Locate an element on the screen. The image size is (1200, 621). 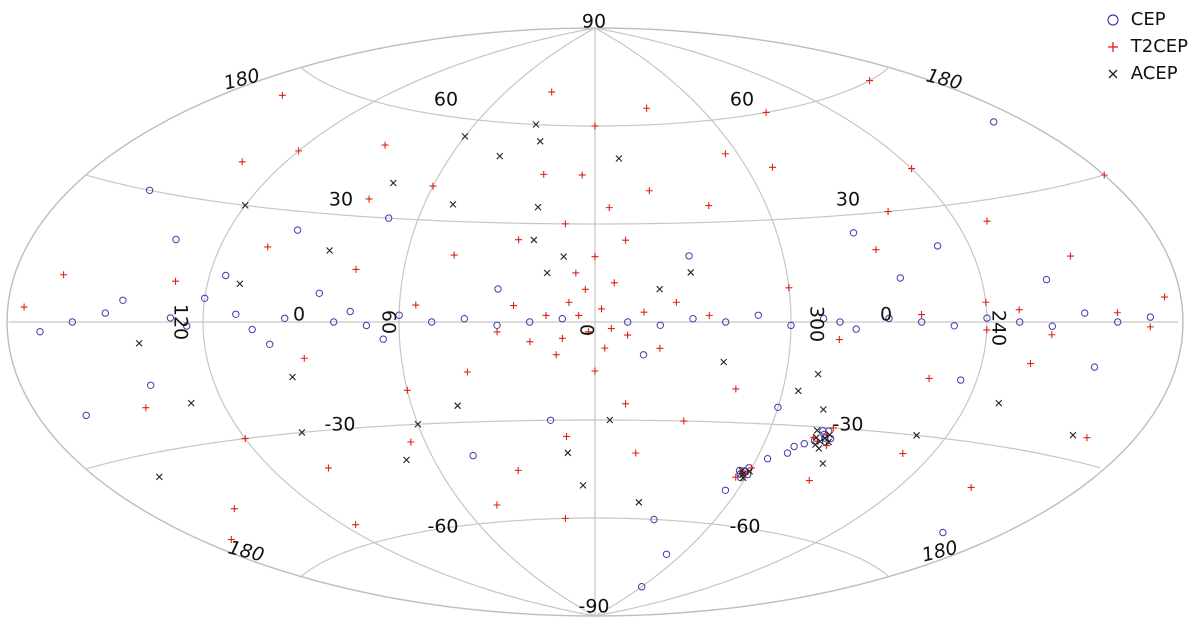
latitude-tick-label: 30 is located at coordinates (341, 200).